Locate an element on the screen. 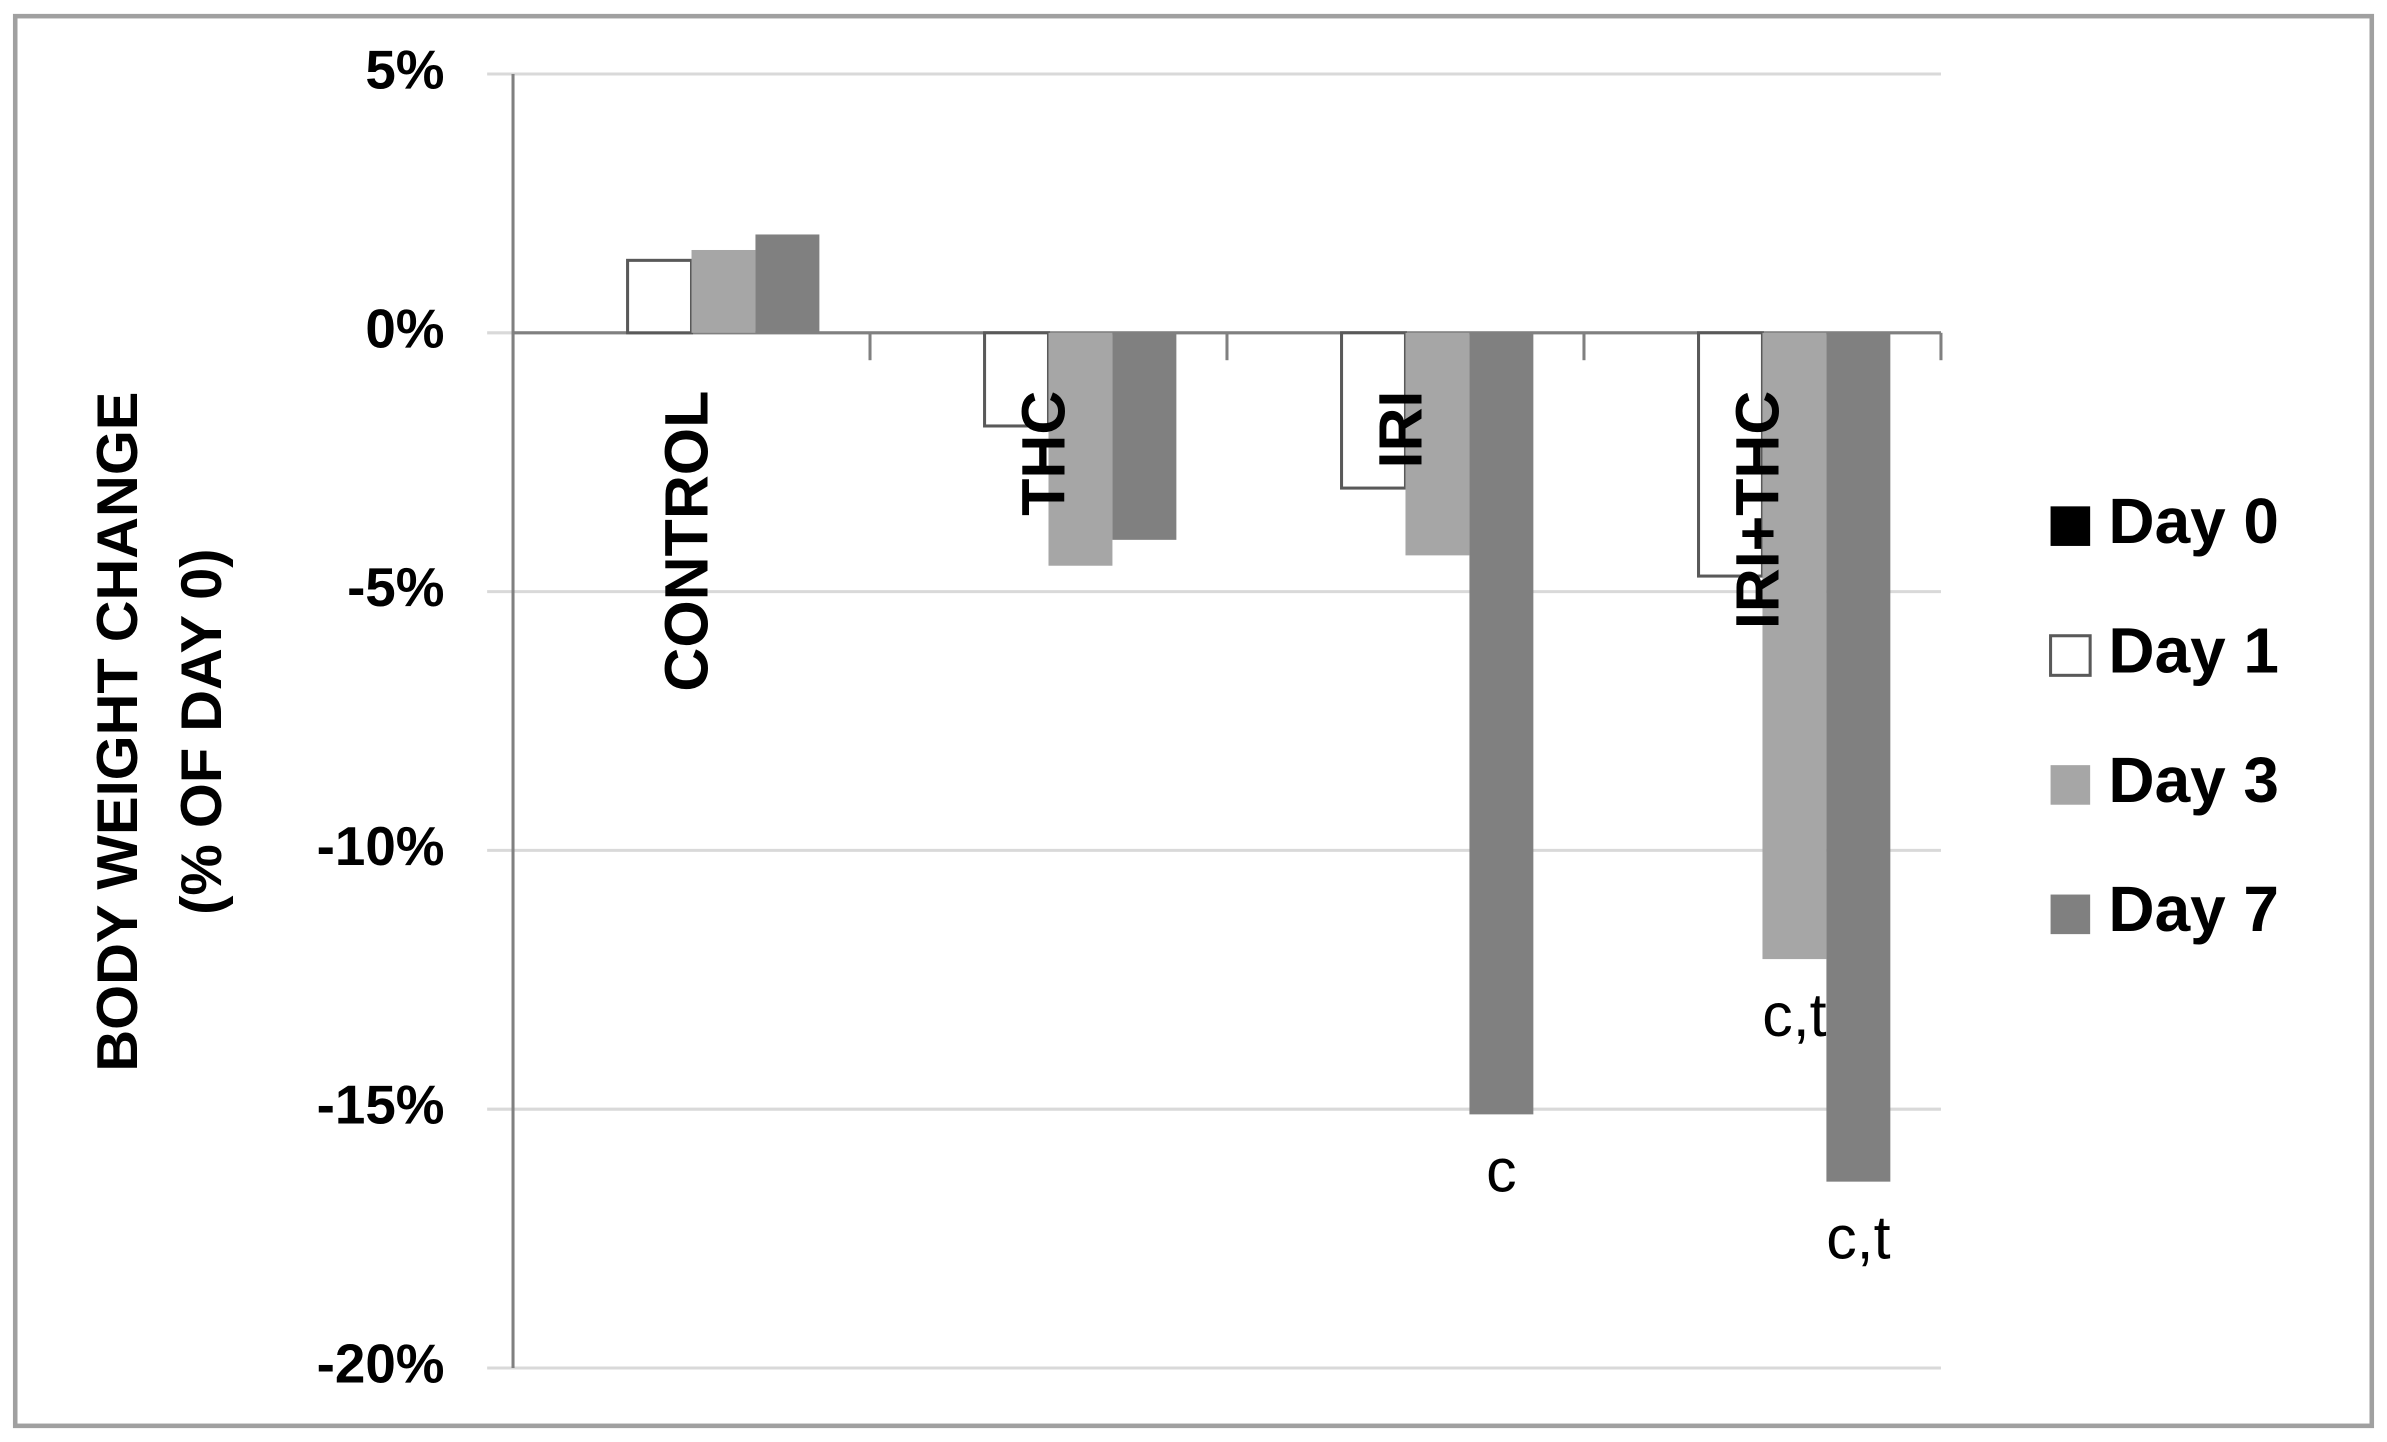 This screenshot has height=1442, width=2387. y-tick-label: -15% is located at coordinates (381, 1105).